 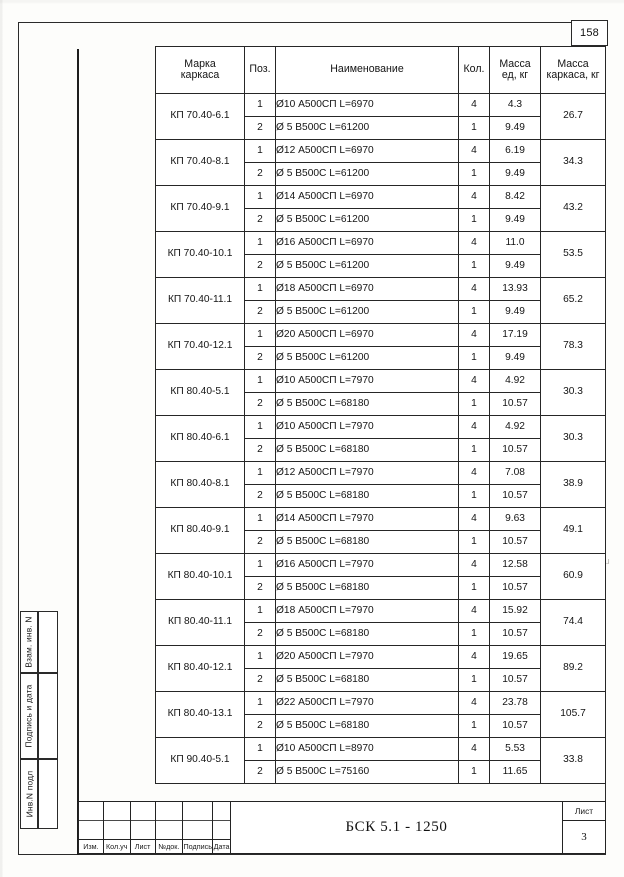 I want to click on table-row: КП 80.40-8.1 1 Ø12 А500СП L=7970 4 7.08 38.9, so click(x=380, y=484).